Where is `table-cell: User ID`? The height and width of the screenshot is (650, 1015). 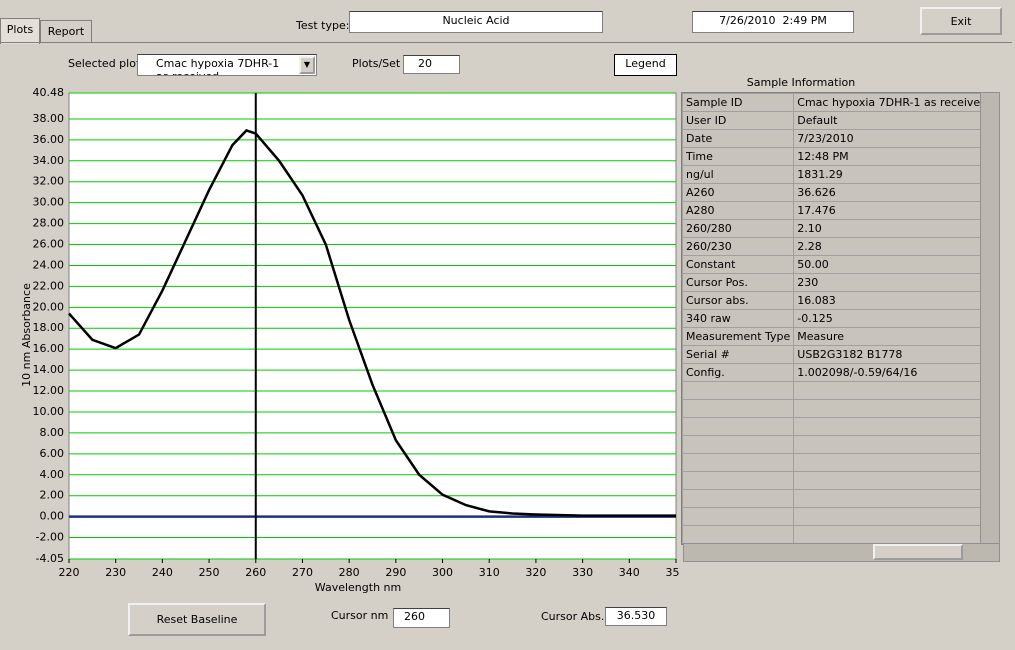
table-cell: User ID is located at coordinates (738, 120).